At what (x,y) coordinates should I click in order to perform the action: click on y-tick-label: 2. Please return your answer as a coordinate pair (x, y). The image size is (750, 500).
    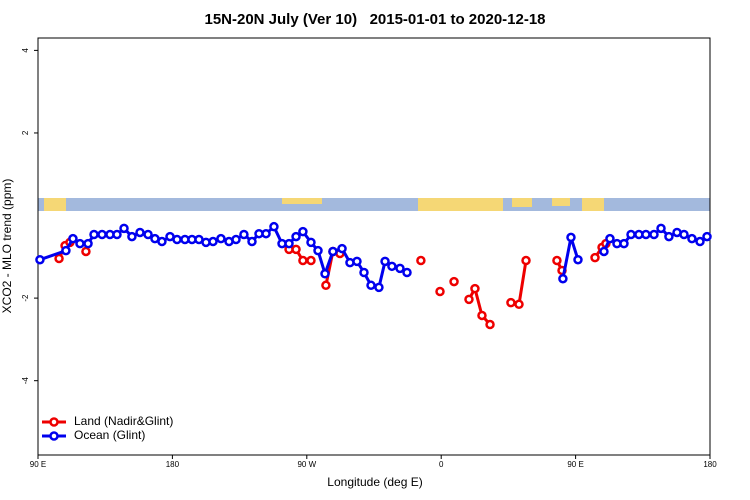
    Looking at the image, I should click on (25, 132).